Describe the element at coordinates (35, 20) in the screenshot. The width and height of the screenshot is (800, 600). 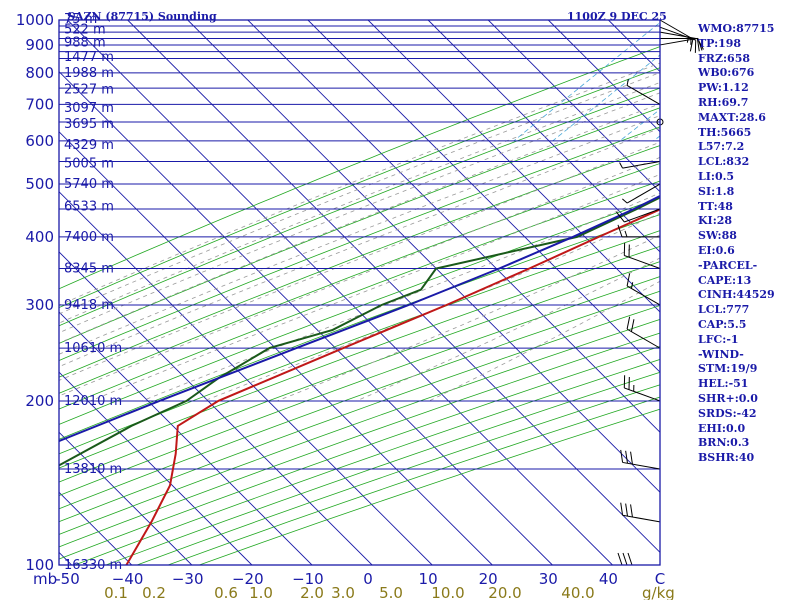
I see `pressure-tick-label: 1000` at that location.